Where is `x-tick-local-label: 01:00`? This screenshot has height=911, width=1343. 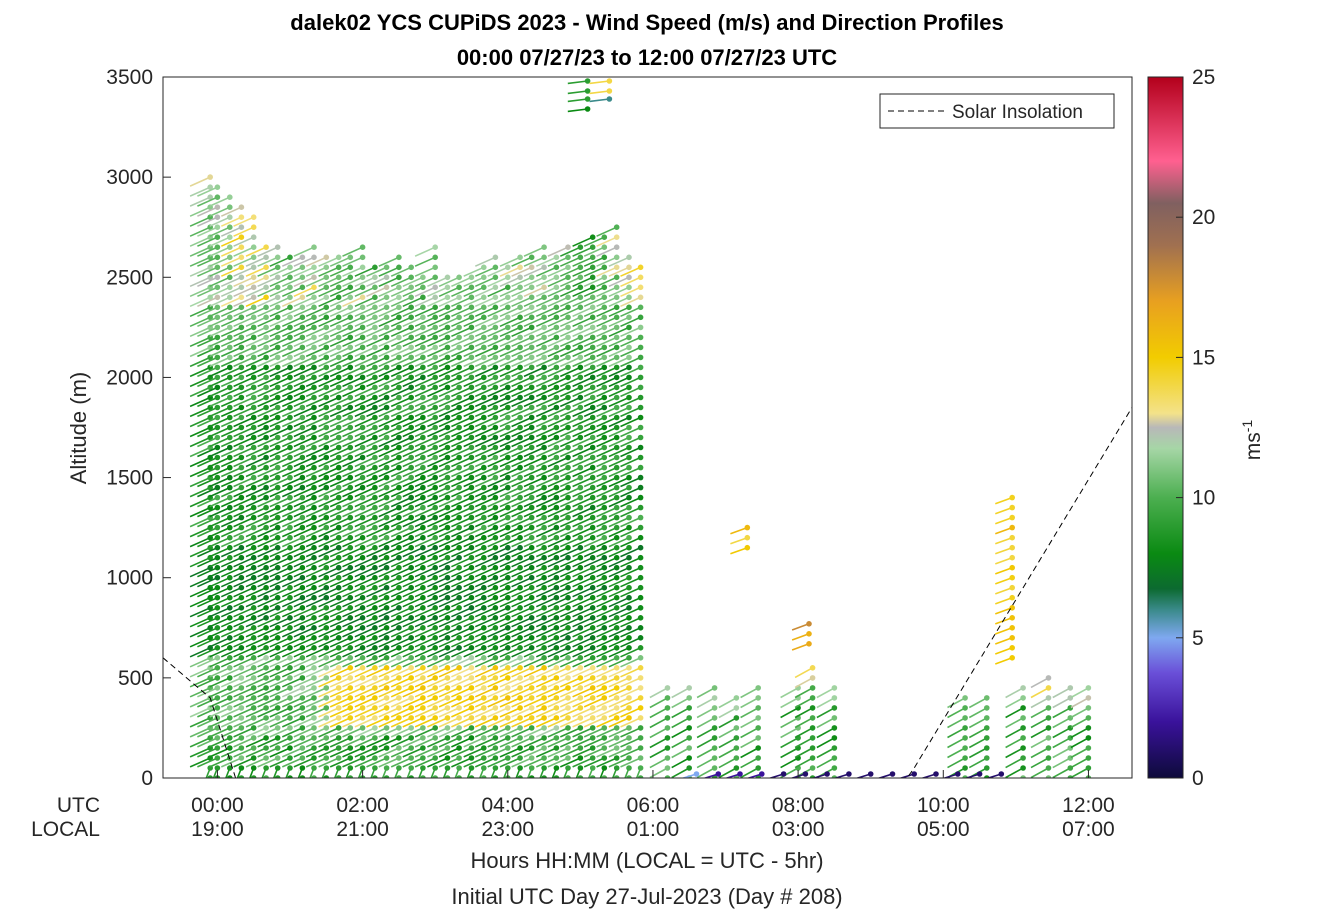 x-tick-local-label: 01:00 is located at coordinates (653, 829).